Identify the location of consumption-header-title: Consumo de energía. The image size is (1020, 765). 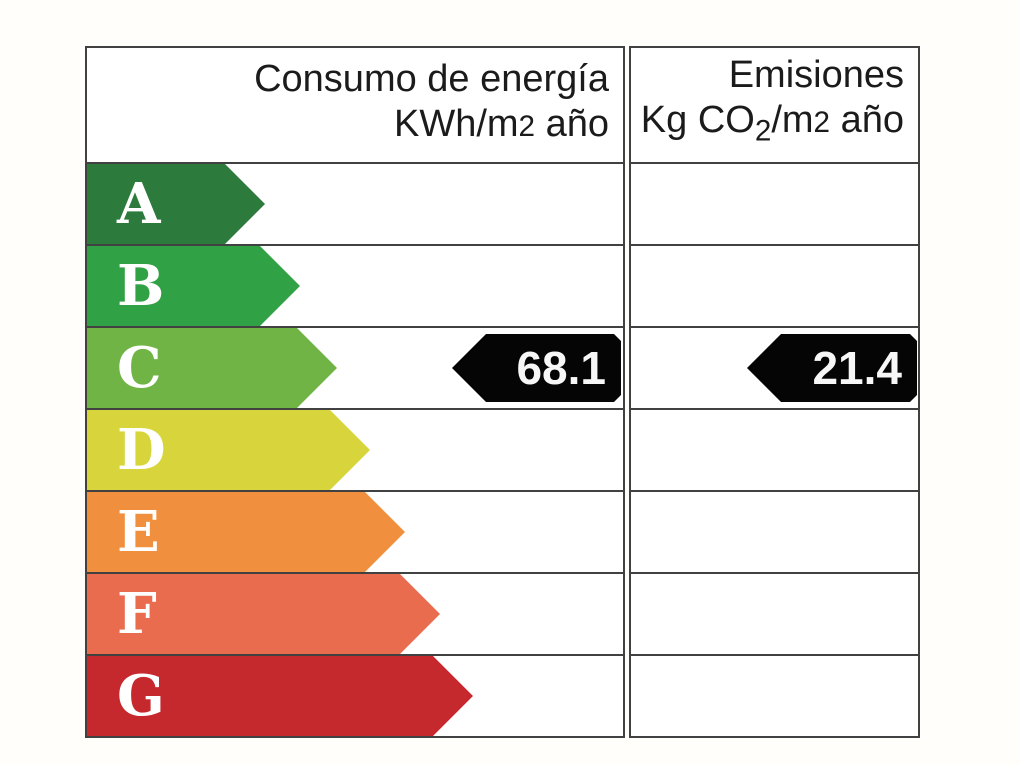
(431, 79).